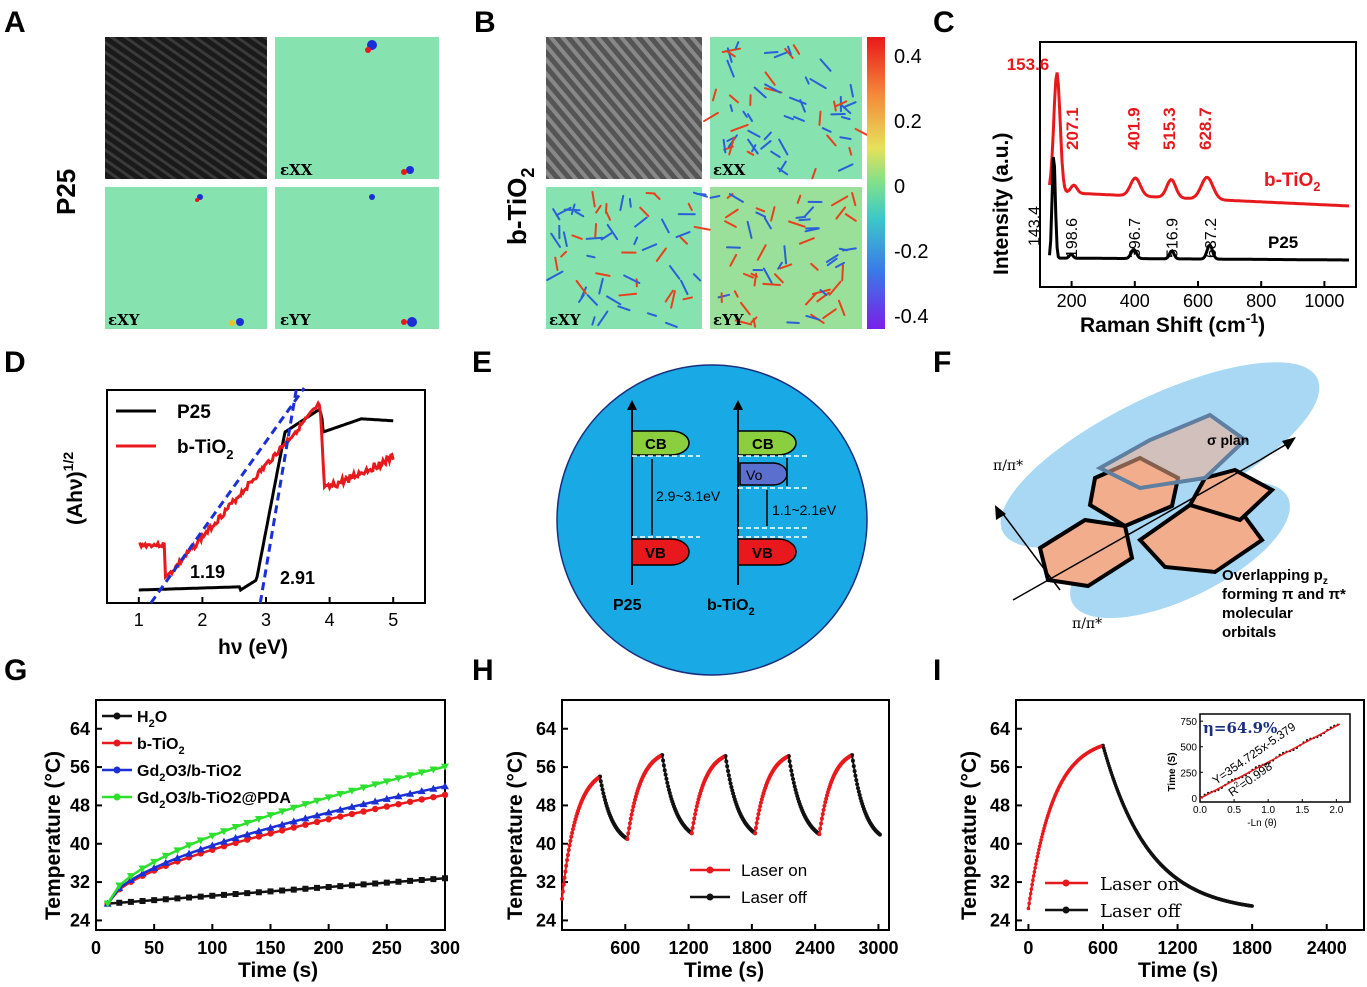 This screenshot has width=1367, height=987. I want to click on x-tick-label: 800, so click(1261, 301).